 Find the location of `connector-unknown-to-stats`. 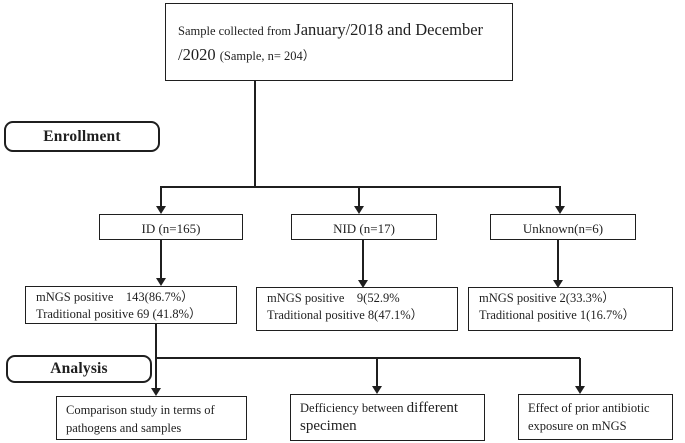

connector-unknown-to-stats is located at coordinates (558, 260).